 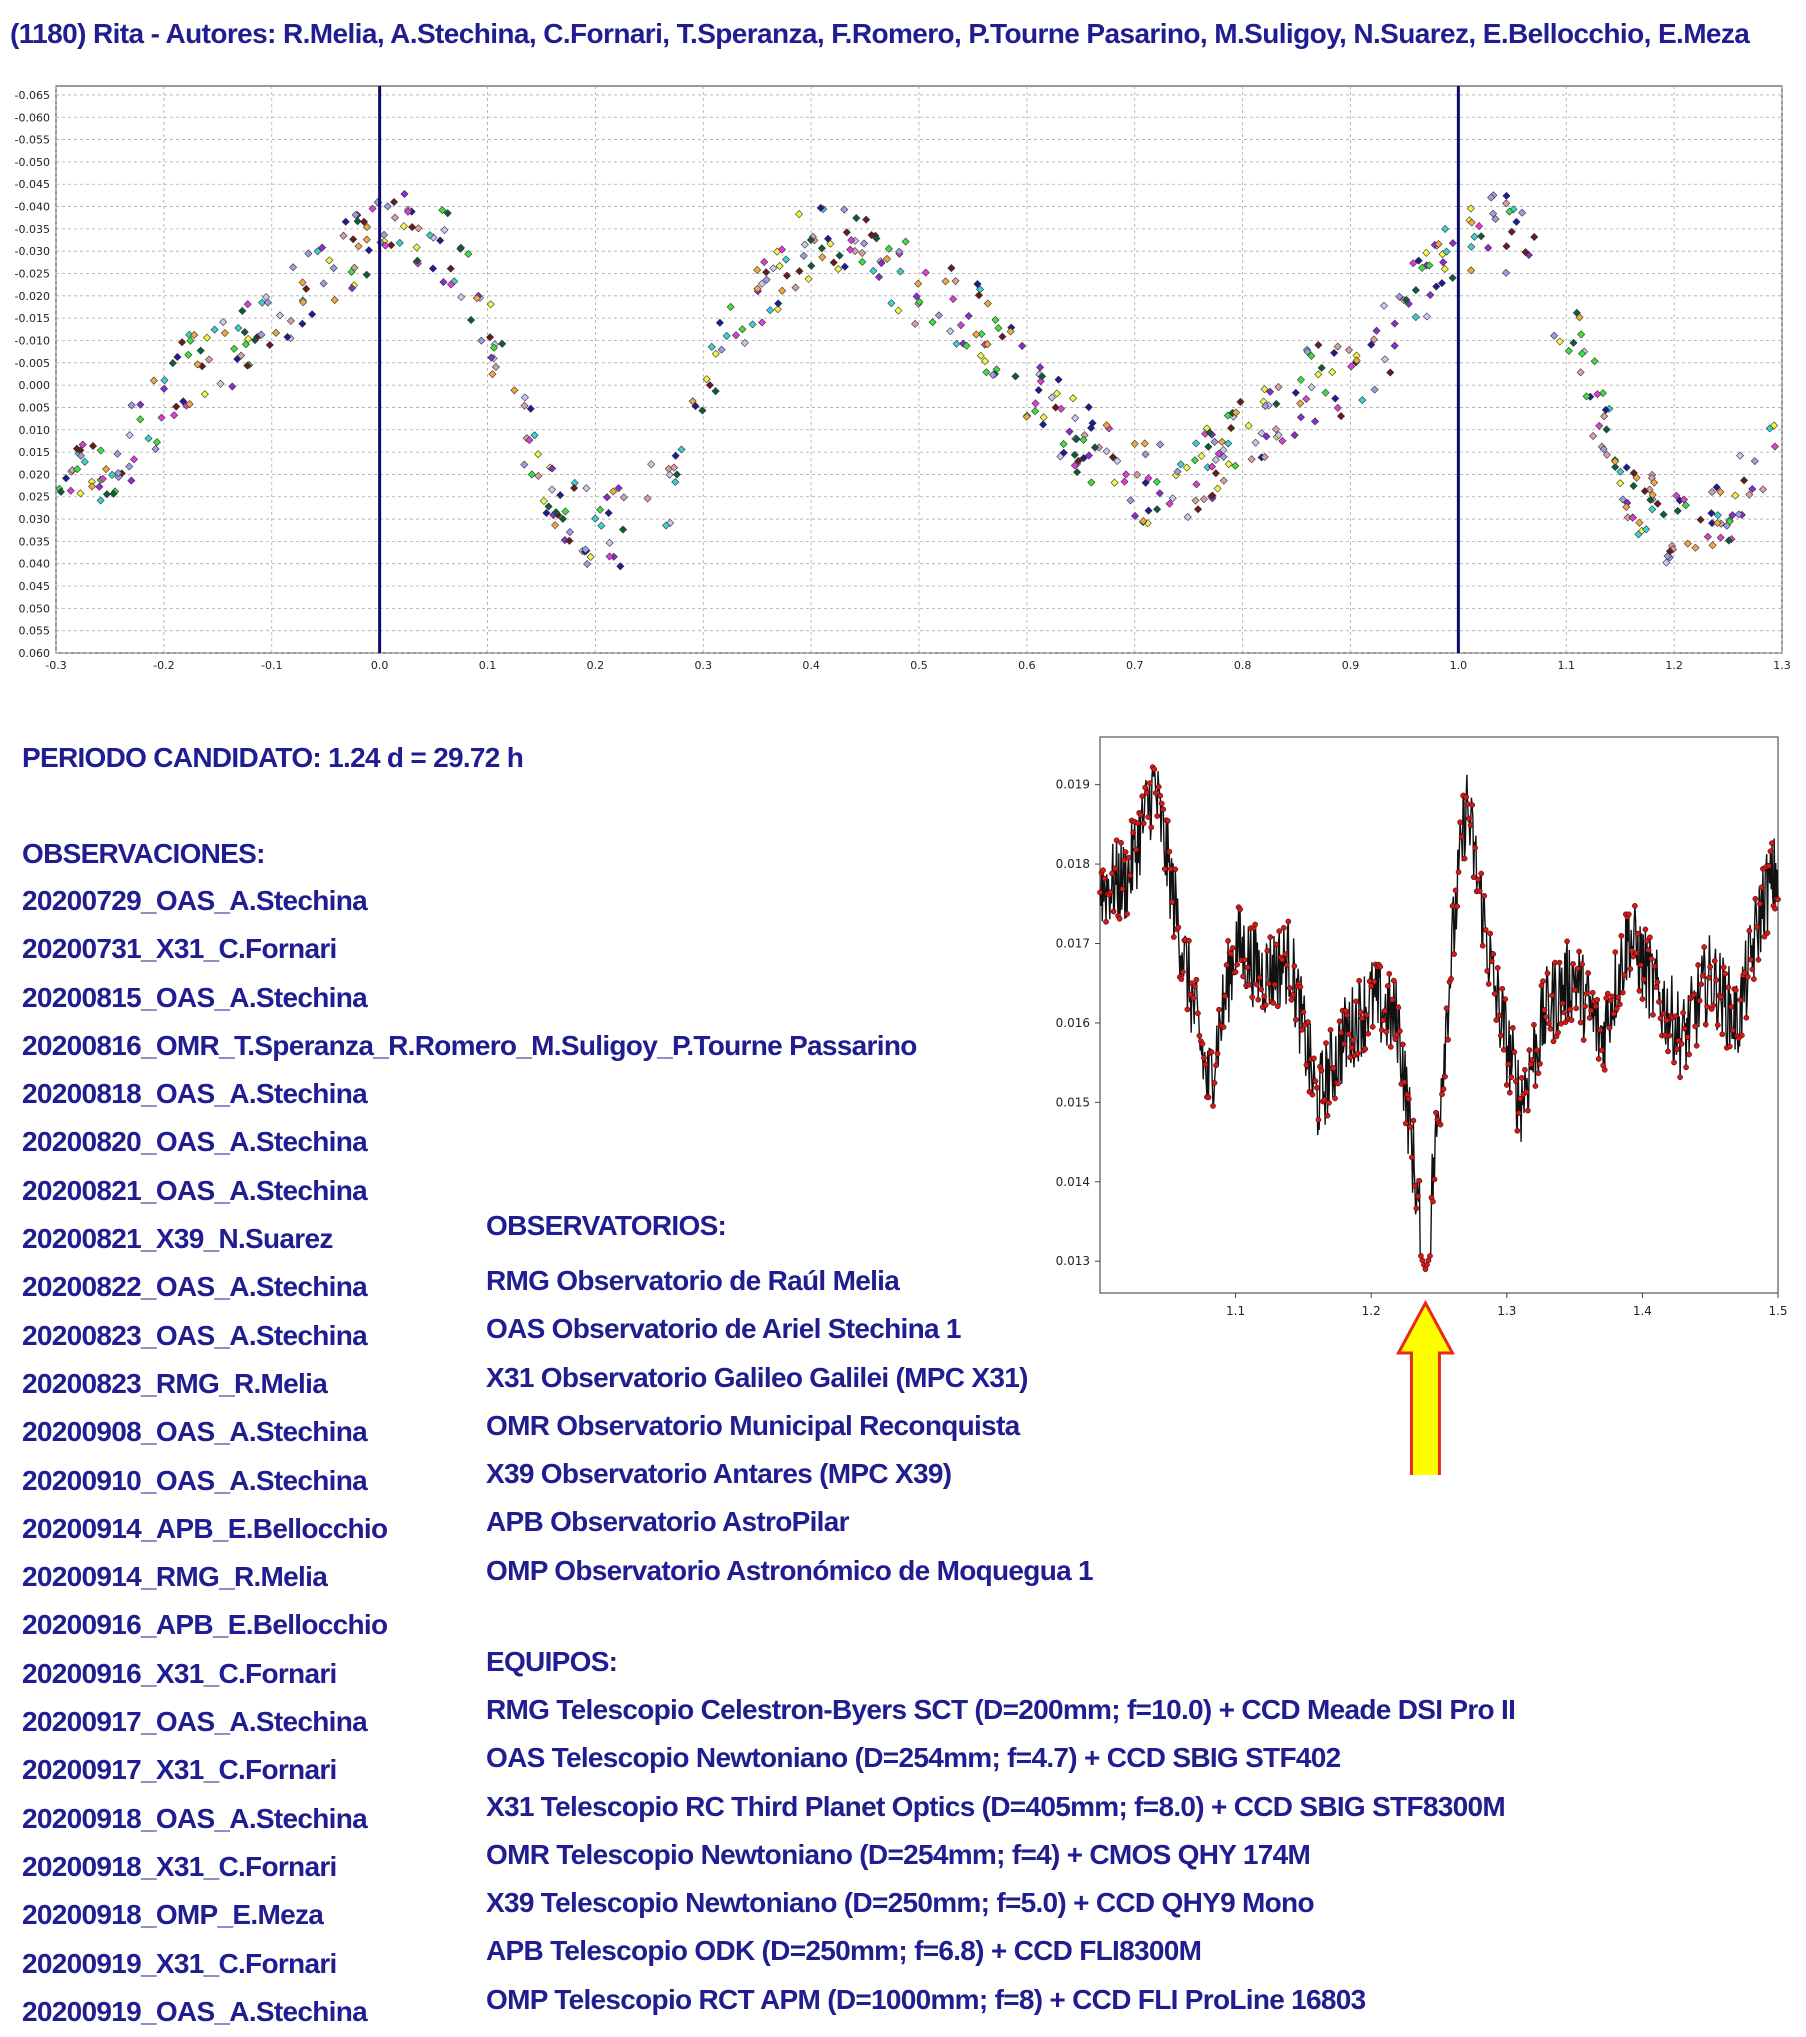 What do you see at coordinates (173, 1915) in the screenshot?
I see `observation-item: 20200918_OMP_E.Meza` at bounding box center [173, 1915].